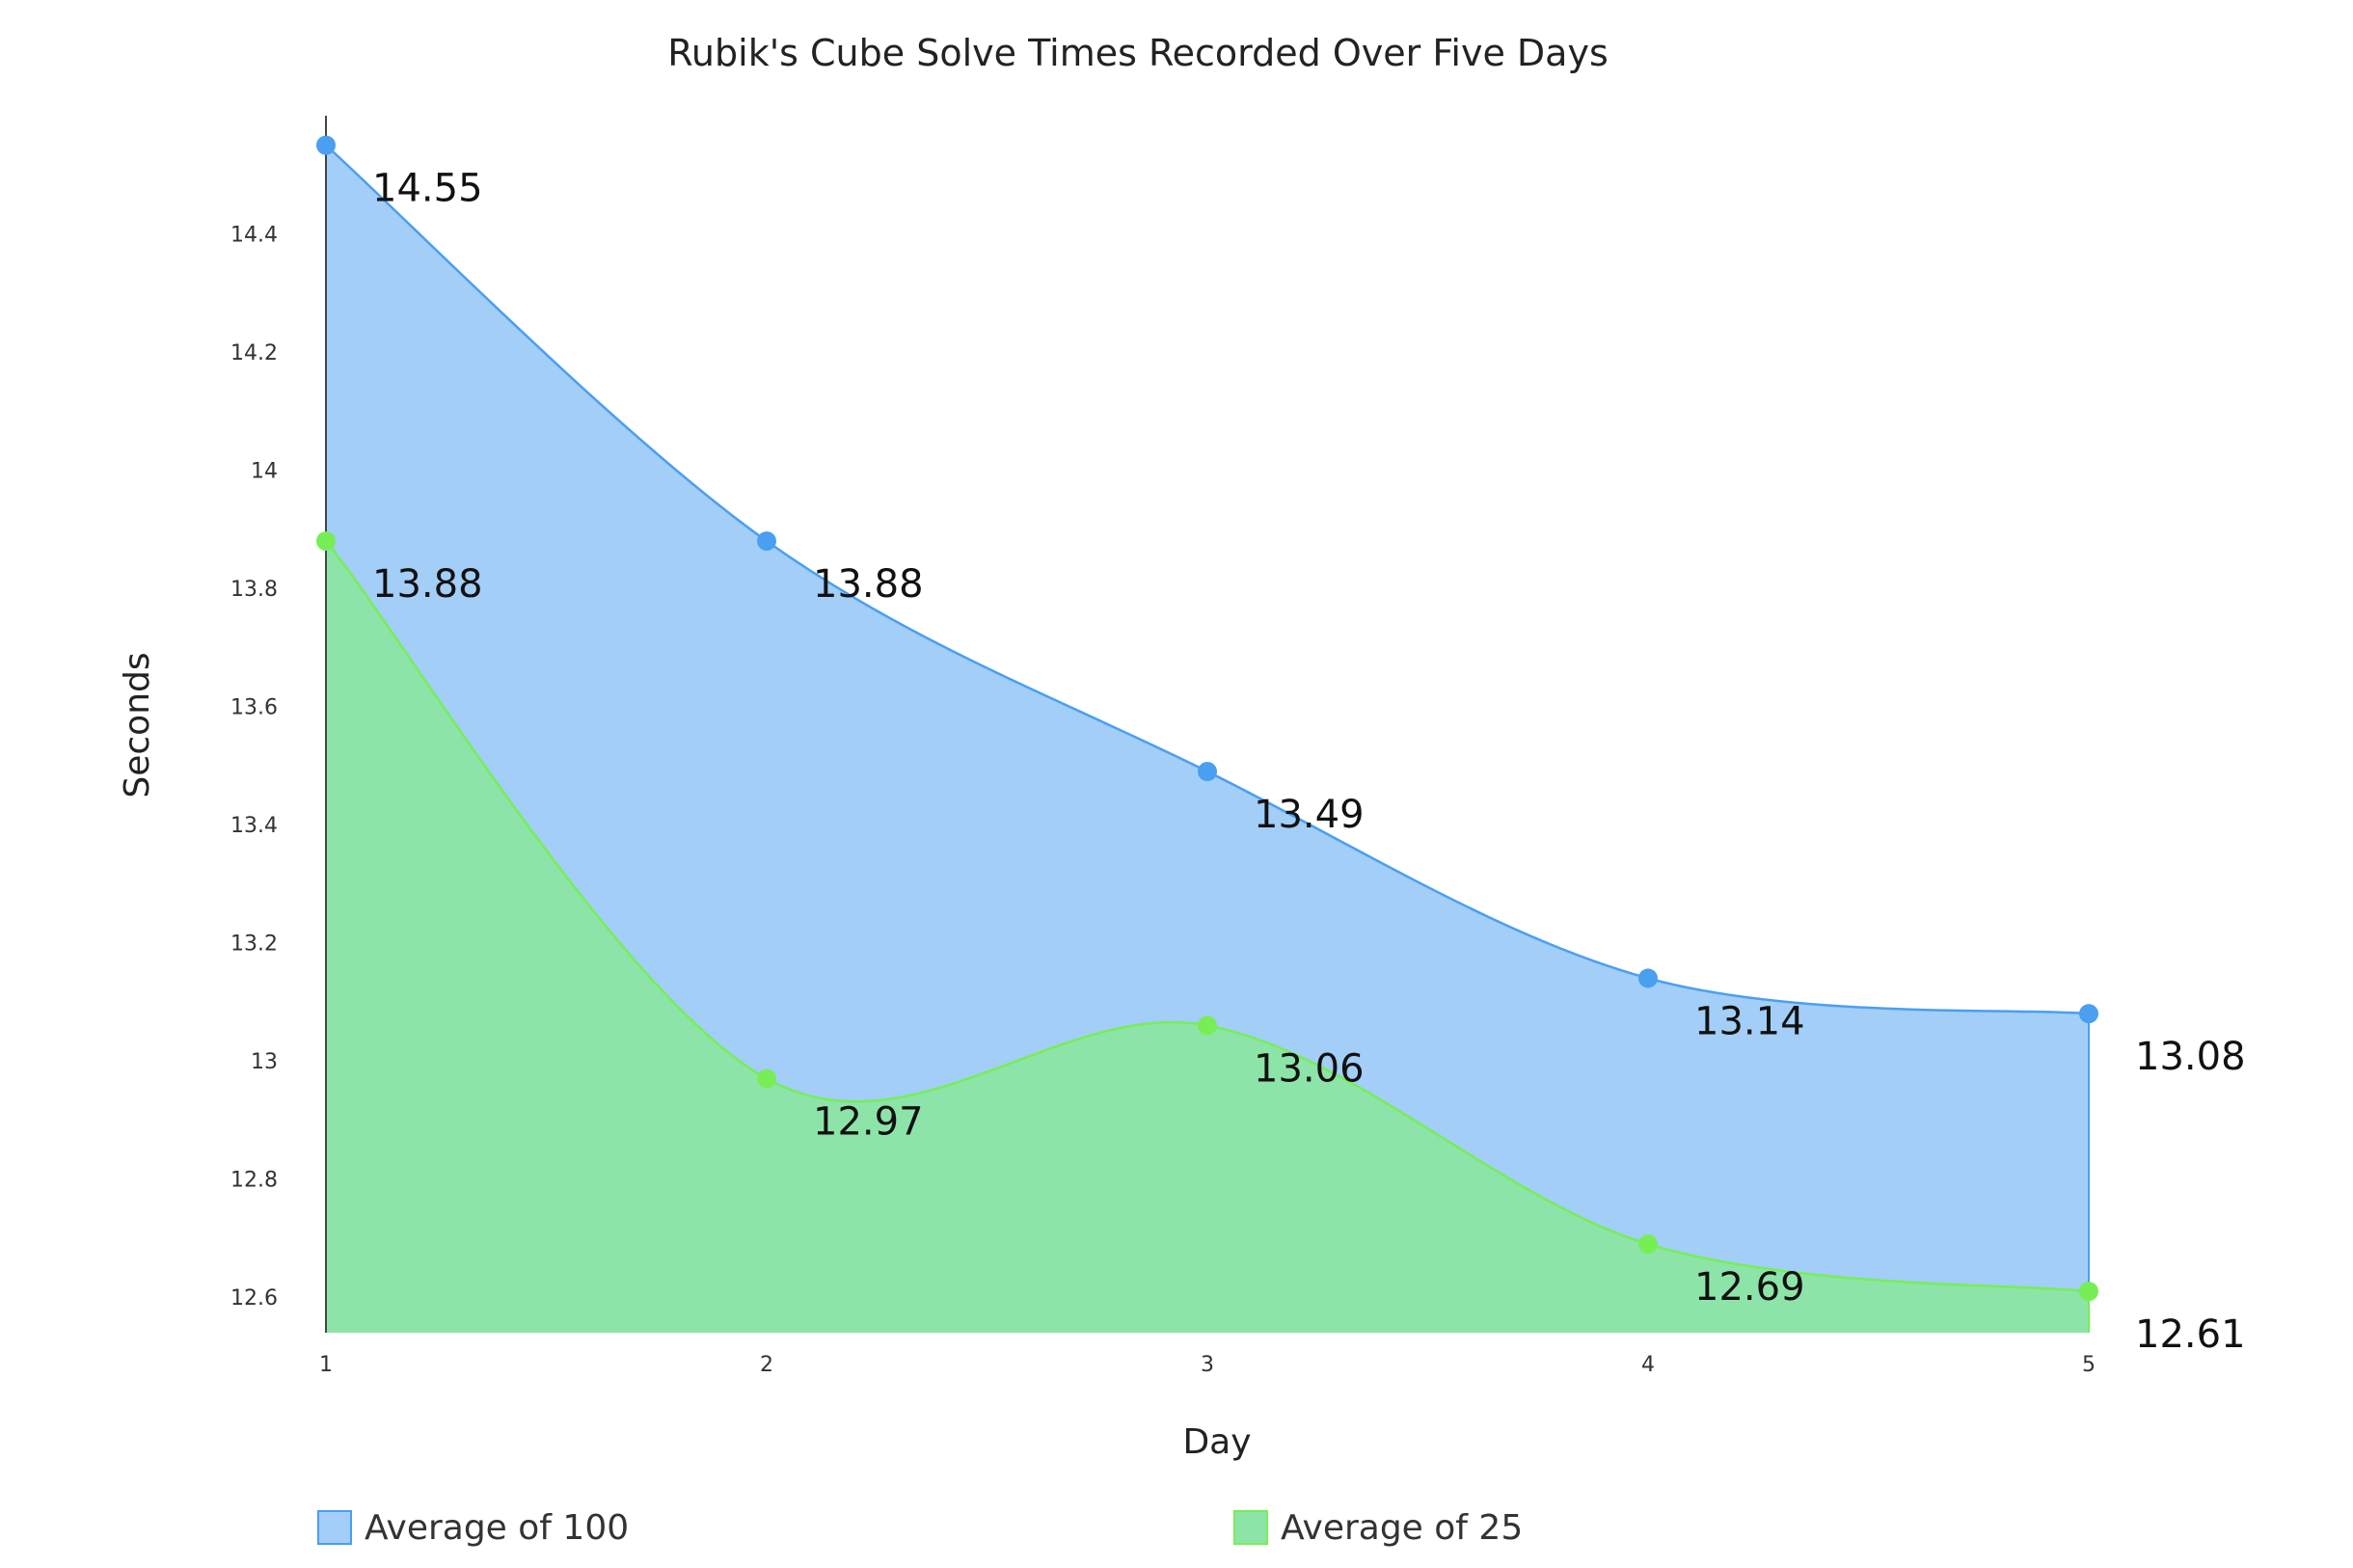  Describe the element at coordinates (427, 585) in the screenshot. I see `data-label-series-2: 13.88` at that location.